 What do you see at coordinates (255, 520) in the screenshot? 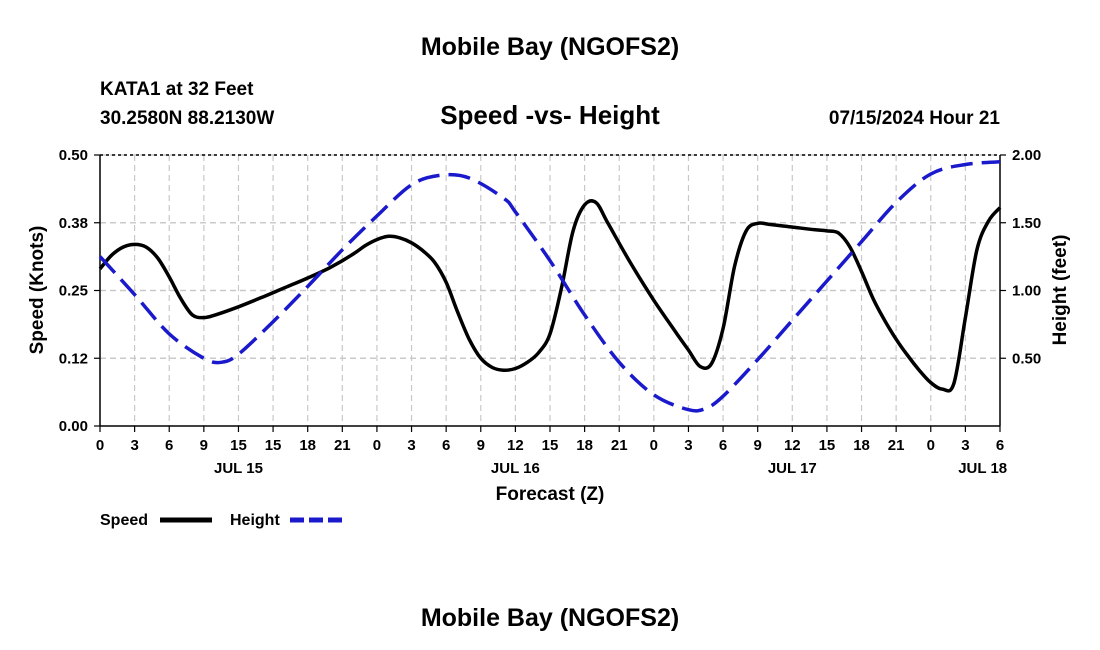
I see `legend-height-label: Height` at bounding box center [255, 520].